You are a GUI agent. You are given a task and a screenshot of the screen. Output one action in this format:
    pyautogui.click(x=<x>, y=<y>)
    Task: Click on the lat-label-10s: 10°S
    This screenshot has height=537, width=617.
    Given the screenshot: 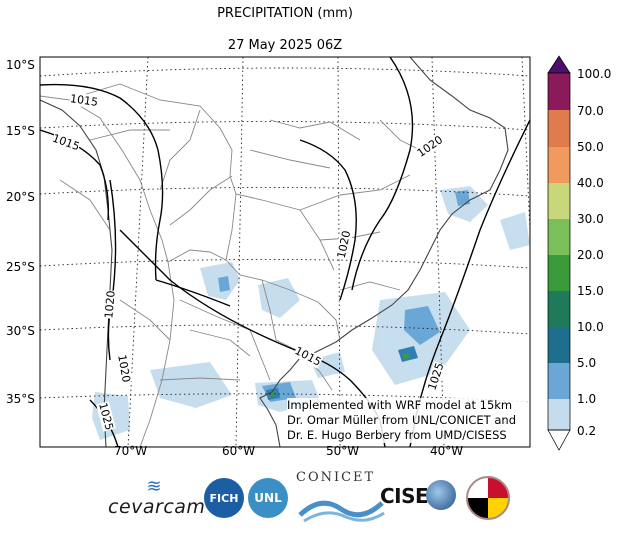 What is the action you would take?
    pyautogui.click(x=20, y=65)
    